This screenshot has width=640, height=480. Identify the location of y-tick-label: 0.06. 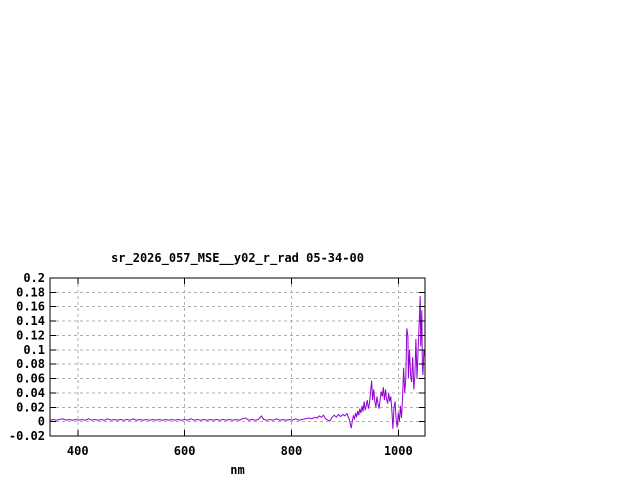
(30, 379).